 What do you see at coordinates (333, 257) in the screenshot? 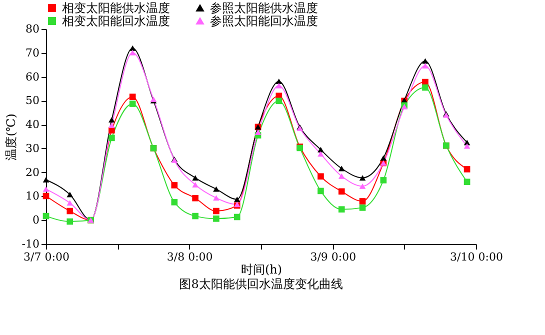
I see `x-tick-label: 3/9 0:00` at bounding box center [333, 257].